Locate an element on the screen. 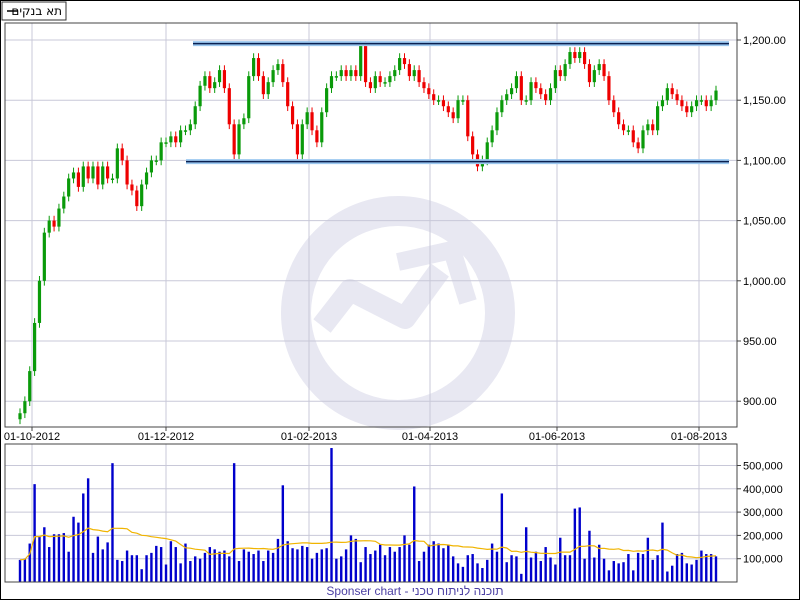 This screenshot has width=800, height=600. watermark-arrow-icon is located at coordinates (381, 298).